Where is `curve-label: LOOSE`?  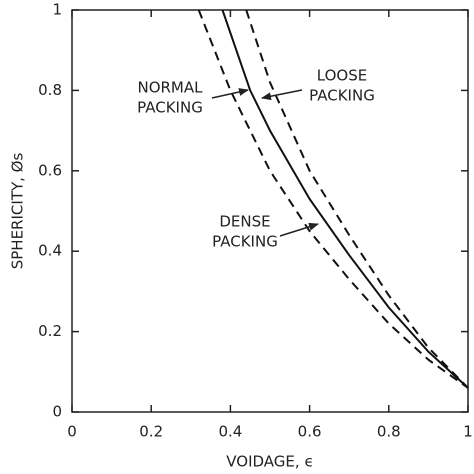
curve-label: LOOSE is located at coordinates (342, 76).